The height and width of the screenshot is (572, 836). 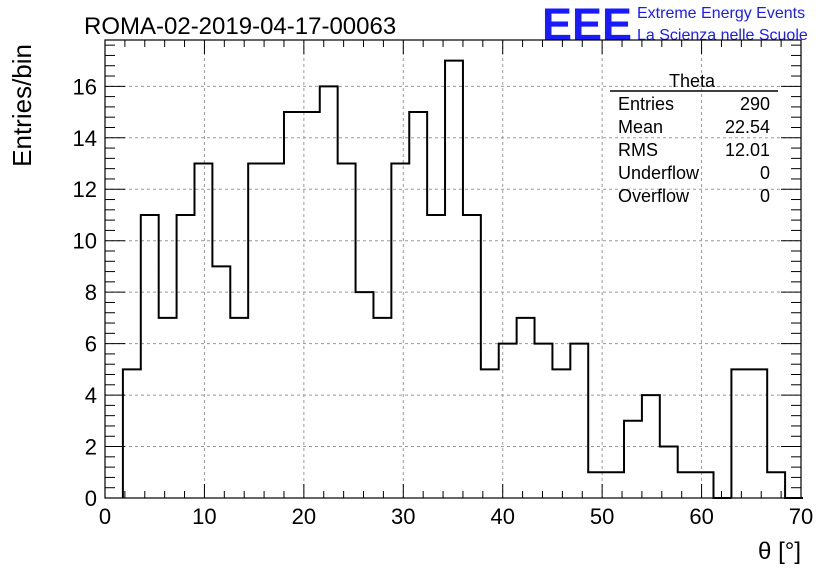 What do you see at coordinates (91, 498) in the screenshot?
I see `y-tick-label: 0` at bounding box center [91, 498].